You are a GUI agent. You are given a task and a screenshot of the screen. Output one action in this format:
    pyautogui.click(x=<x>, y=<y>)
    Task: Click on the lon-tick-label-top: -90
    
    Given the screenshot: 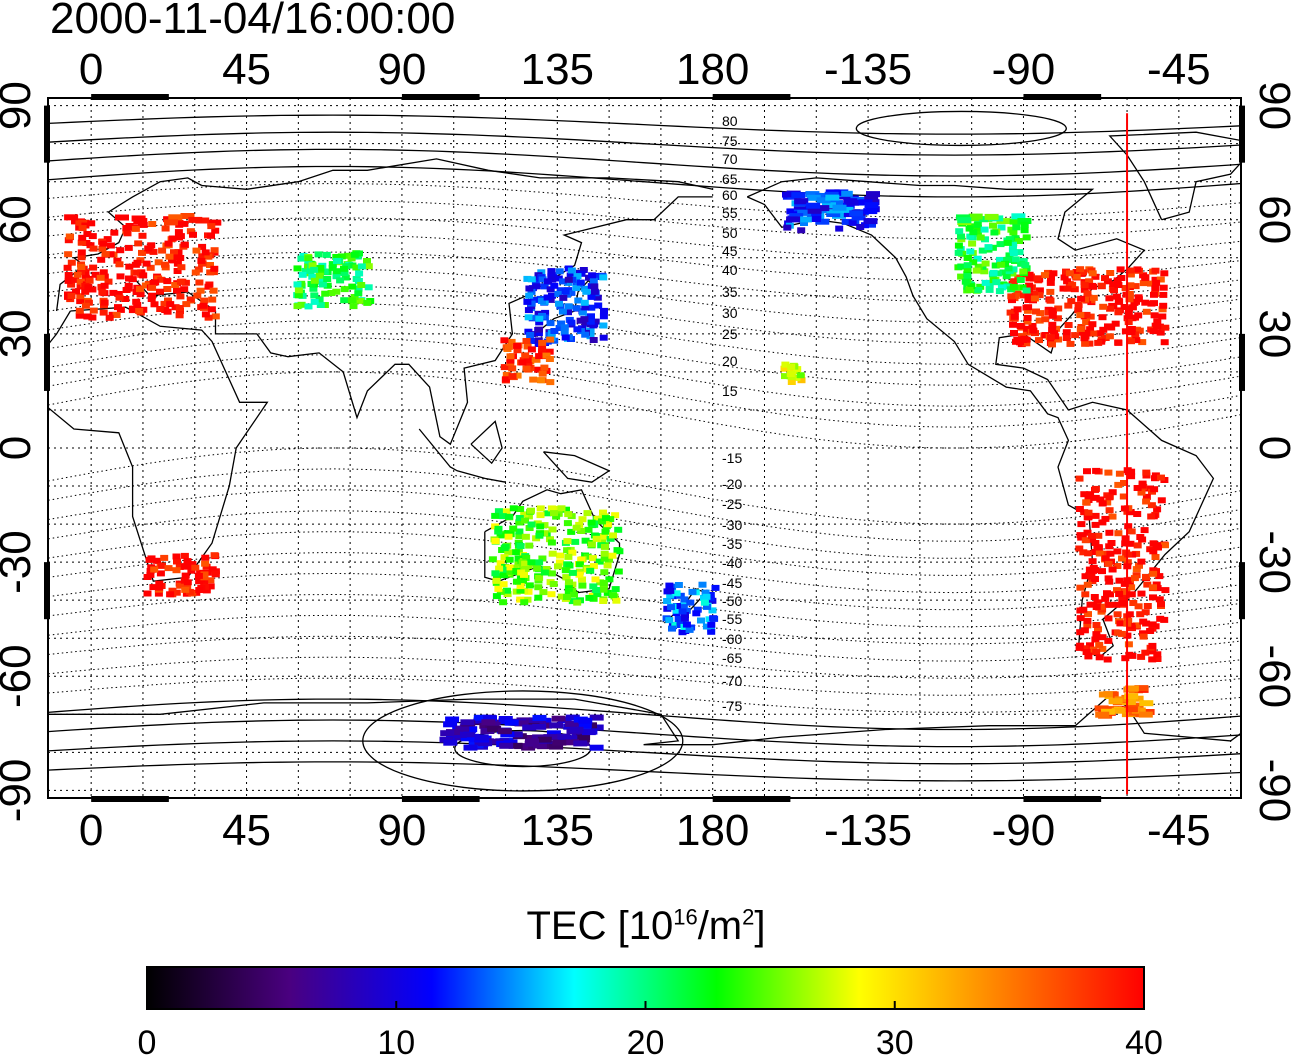 What is the action you would take?
    pyautogui.click(x=1024, y=69)
    